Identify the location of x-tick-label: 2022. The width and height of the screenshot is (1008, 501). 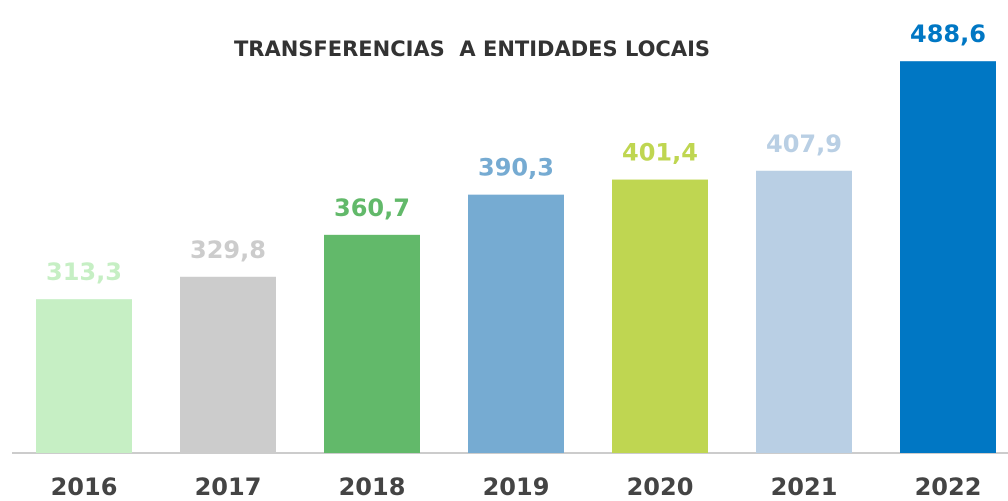
(948, 487).